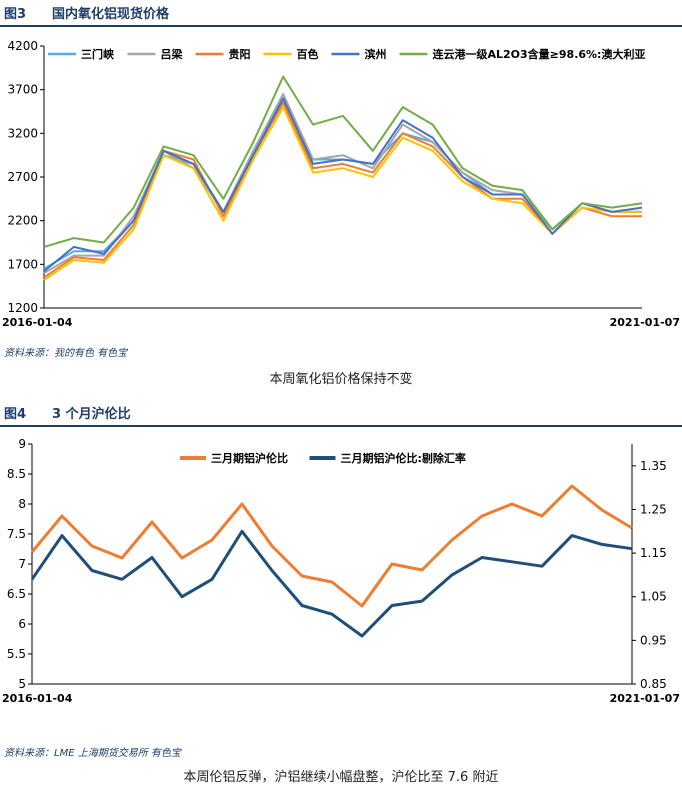 The image size is (682, 788). Describe the element at coordinates (341, 777) in the screenshot. I see `figure4-caption: 本周伦铝反弹，沪铝继续小幅盘整，沪伦比至 7.6 附近` at that location.